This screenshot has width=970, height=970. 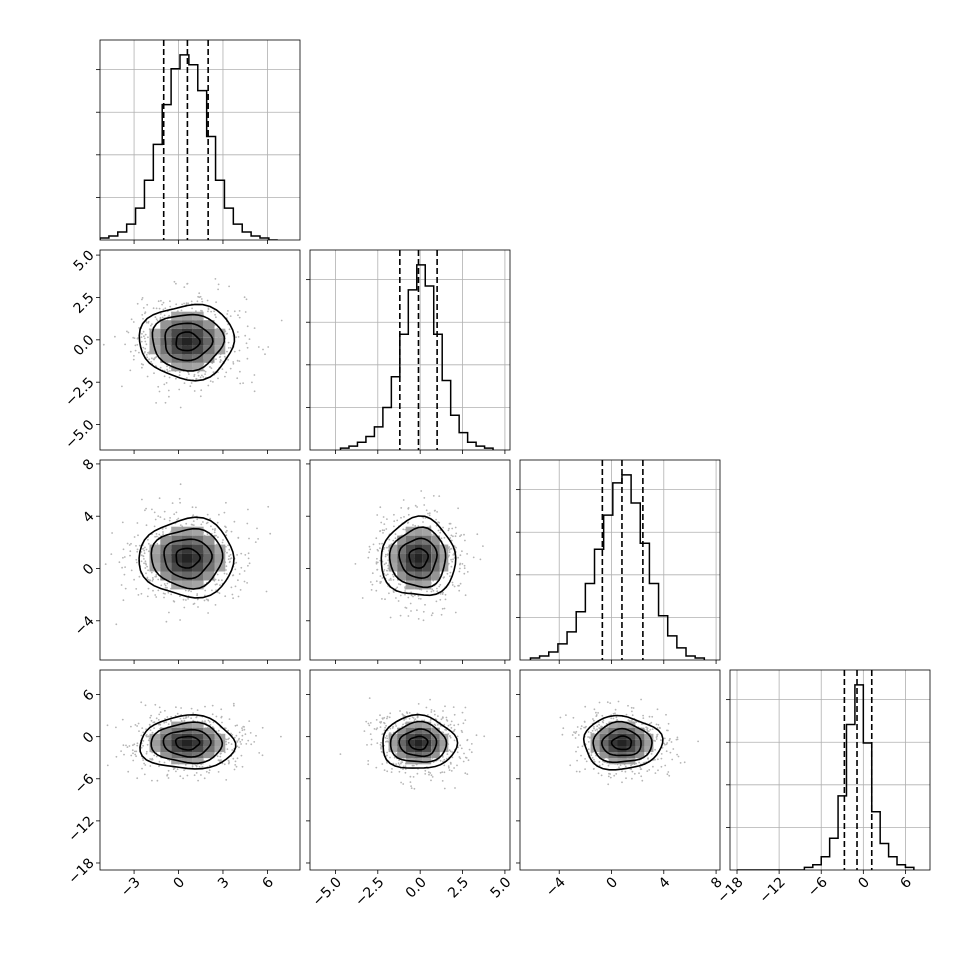 I want to click on x-tick-label: 5.0, so click(x=500, y=887).